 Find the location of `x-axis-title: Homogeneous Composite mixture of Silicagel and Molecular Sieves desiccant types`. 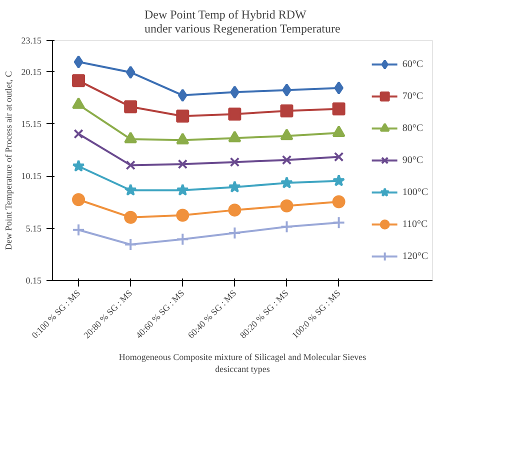

x-axis-title: Homogeneous Composite mixture of Silicagel and Molecular Sieves desiccant types is located at coordinates (242, 363).